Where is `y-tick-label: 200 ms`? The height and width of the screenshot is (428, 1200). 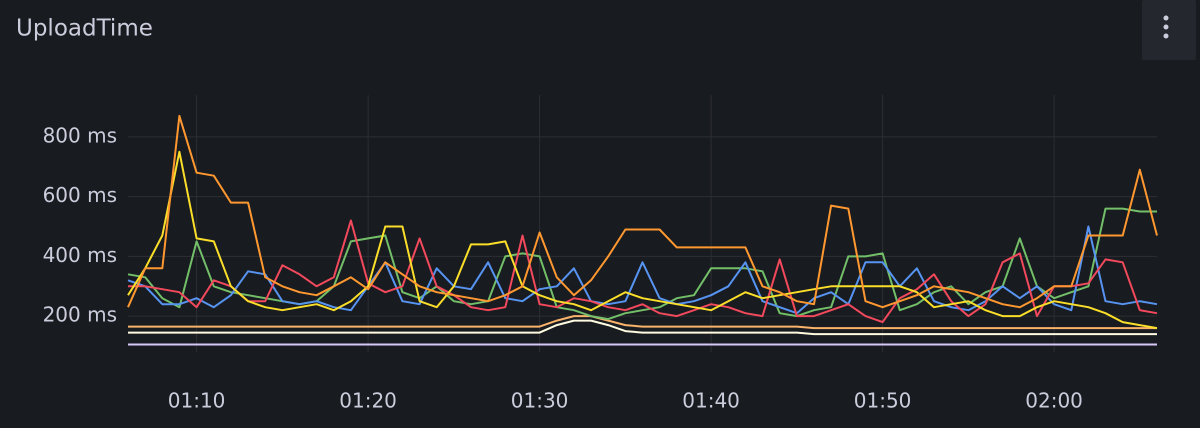
y-tick-label: 200 ms is located at coordinates (80, 315).